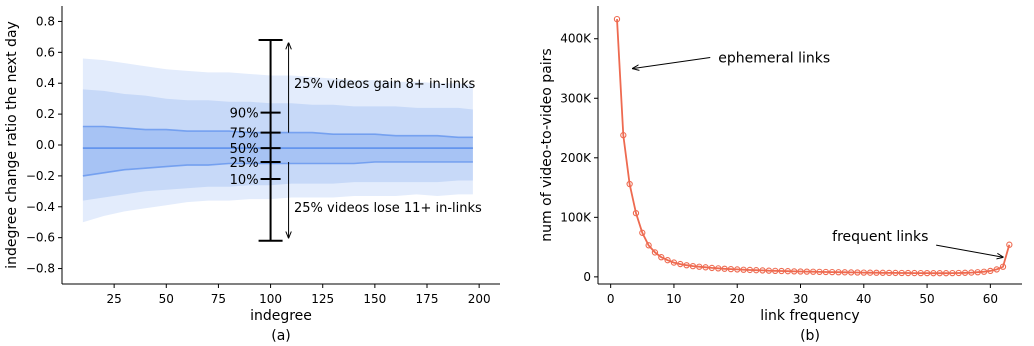 The width and height of the screenshot is (1034, 346). What do you see at coordinates (40, 238) in the screenshot?
I see `y-tick-label: −0.6` at bounding box center [40, 238].